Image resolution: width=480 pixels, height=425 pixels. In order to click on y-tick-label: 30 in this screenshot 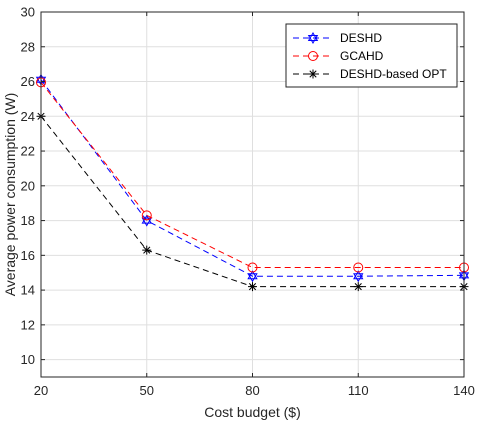, I will do `click(28, 12)`.